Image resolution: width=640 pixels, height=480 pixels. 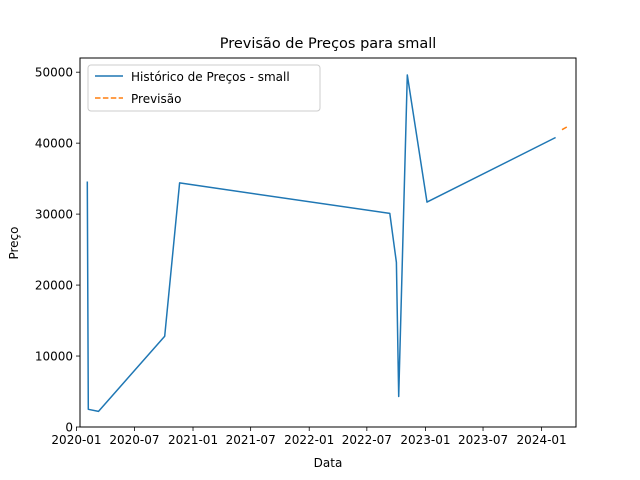 I want to click on x-tick-label: 2023-07, so click(x=483, y=440).